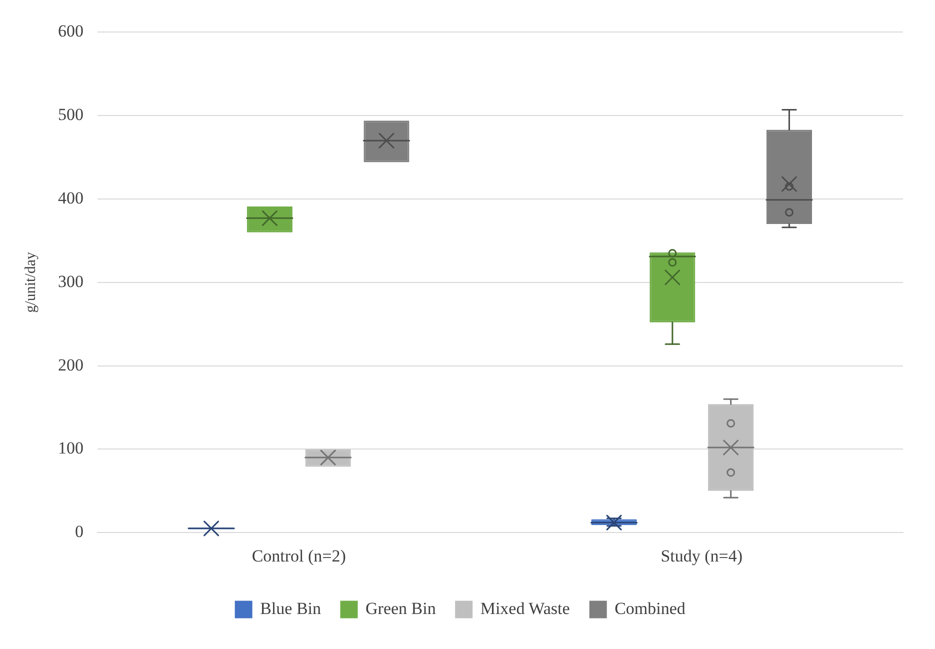  What do you see at coordinates (525, 608) in the screenshot?
I see `legend-label: Mixed Waste` at bounding box center [525, 608].